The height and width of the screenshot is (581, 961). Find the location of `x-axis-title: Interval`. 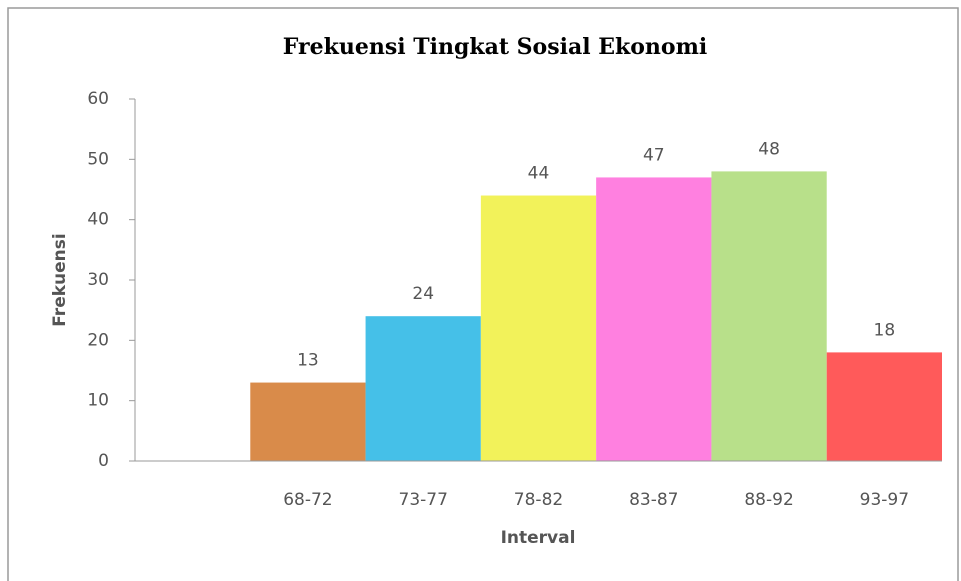

x-axis-title: Interval is located at coordinates (538, 538).